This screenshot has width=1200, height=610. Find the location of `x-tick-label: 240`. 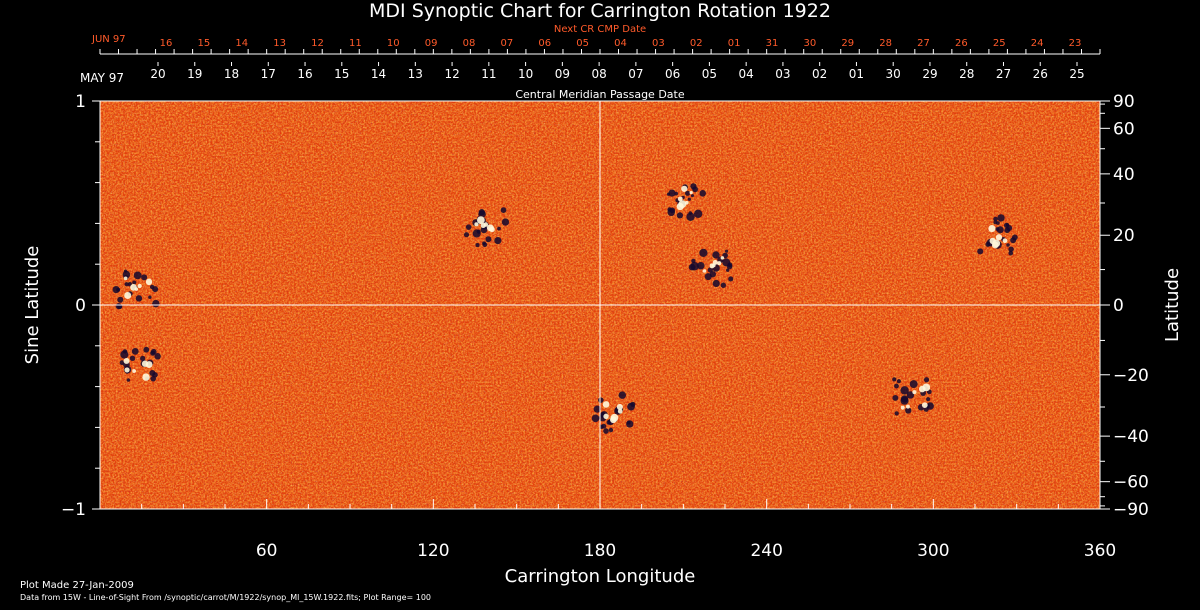

x-tick-label: 240 is located at coordinates (766, 551).